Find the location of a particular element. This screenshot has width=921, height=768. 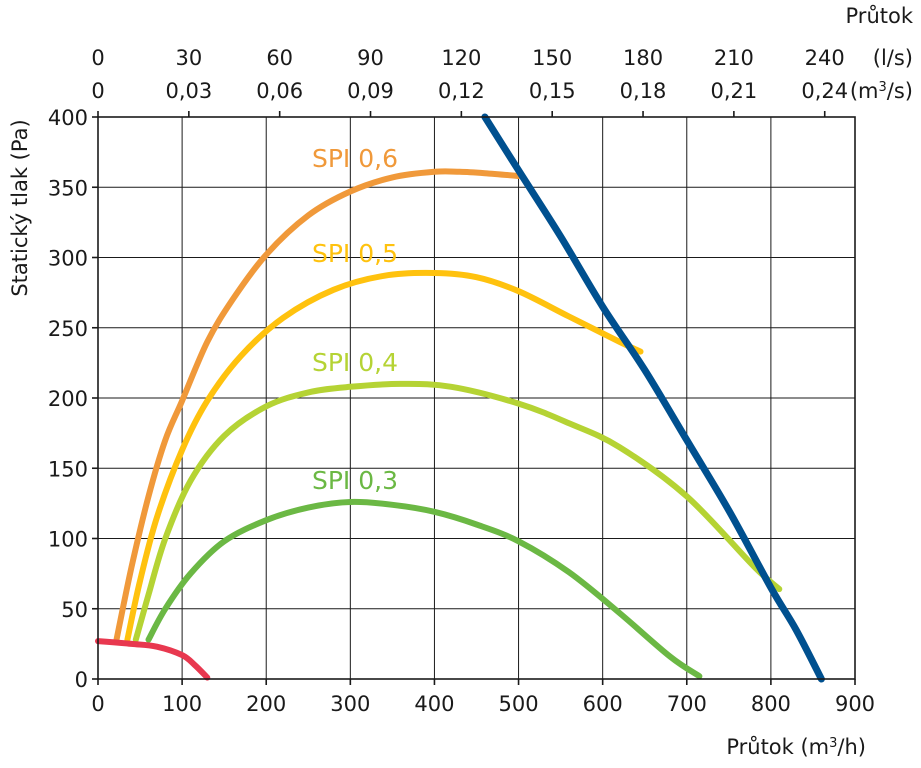

series-label-spi-0-3: SPI 0,3 is located at coordinates (355, 480).